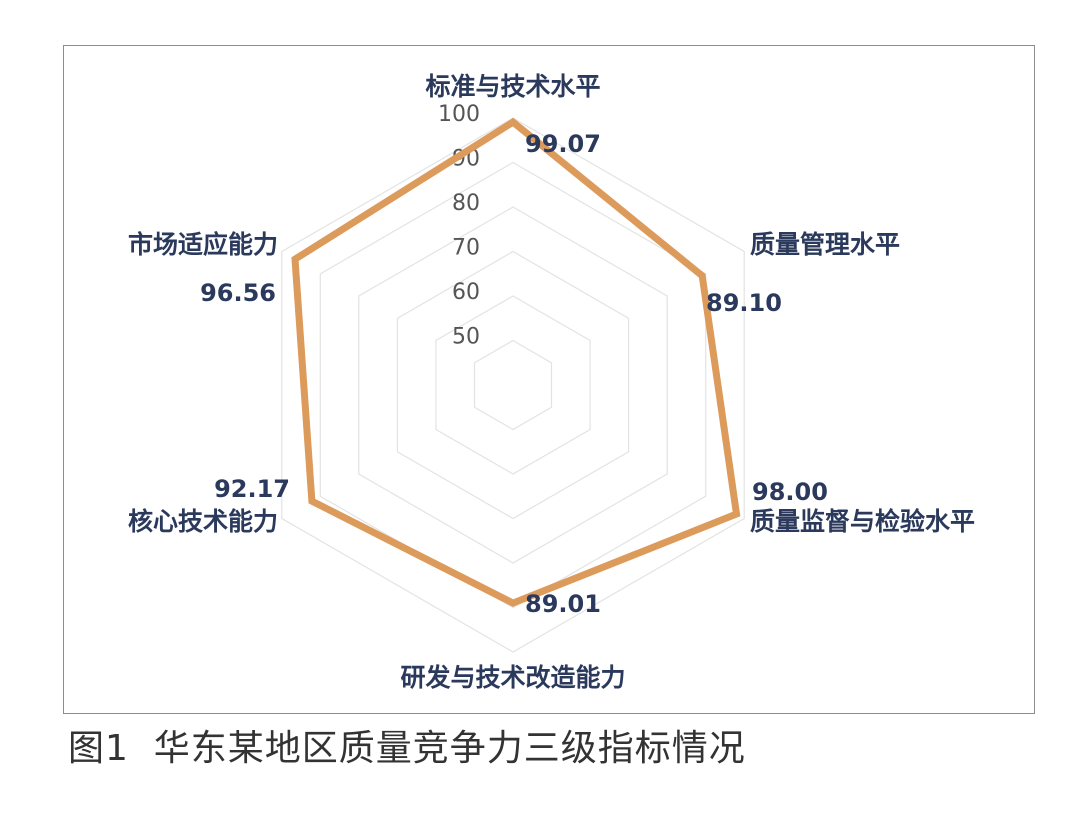 The image size is (1080, 817). What do you see at coordinates (203, 521) in the screenshot?
I see `axis-label: 核心技术能力` at bounding box center [203, 521].